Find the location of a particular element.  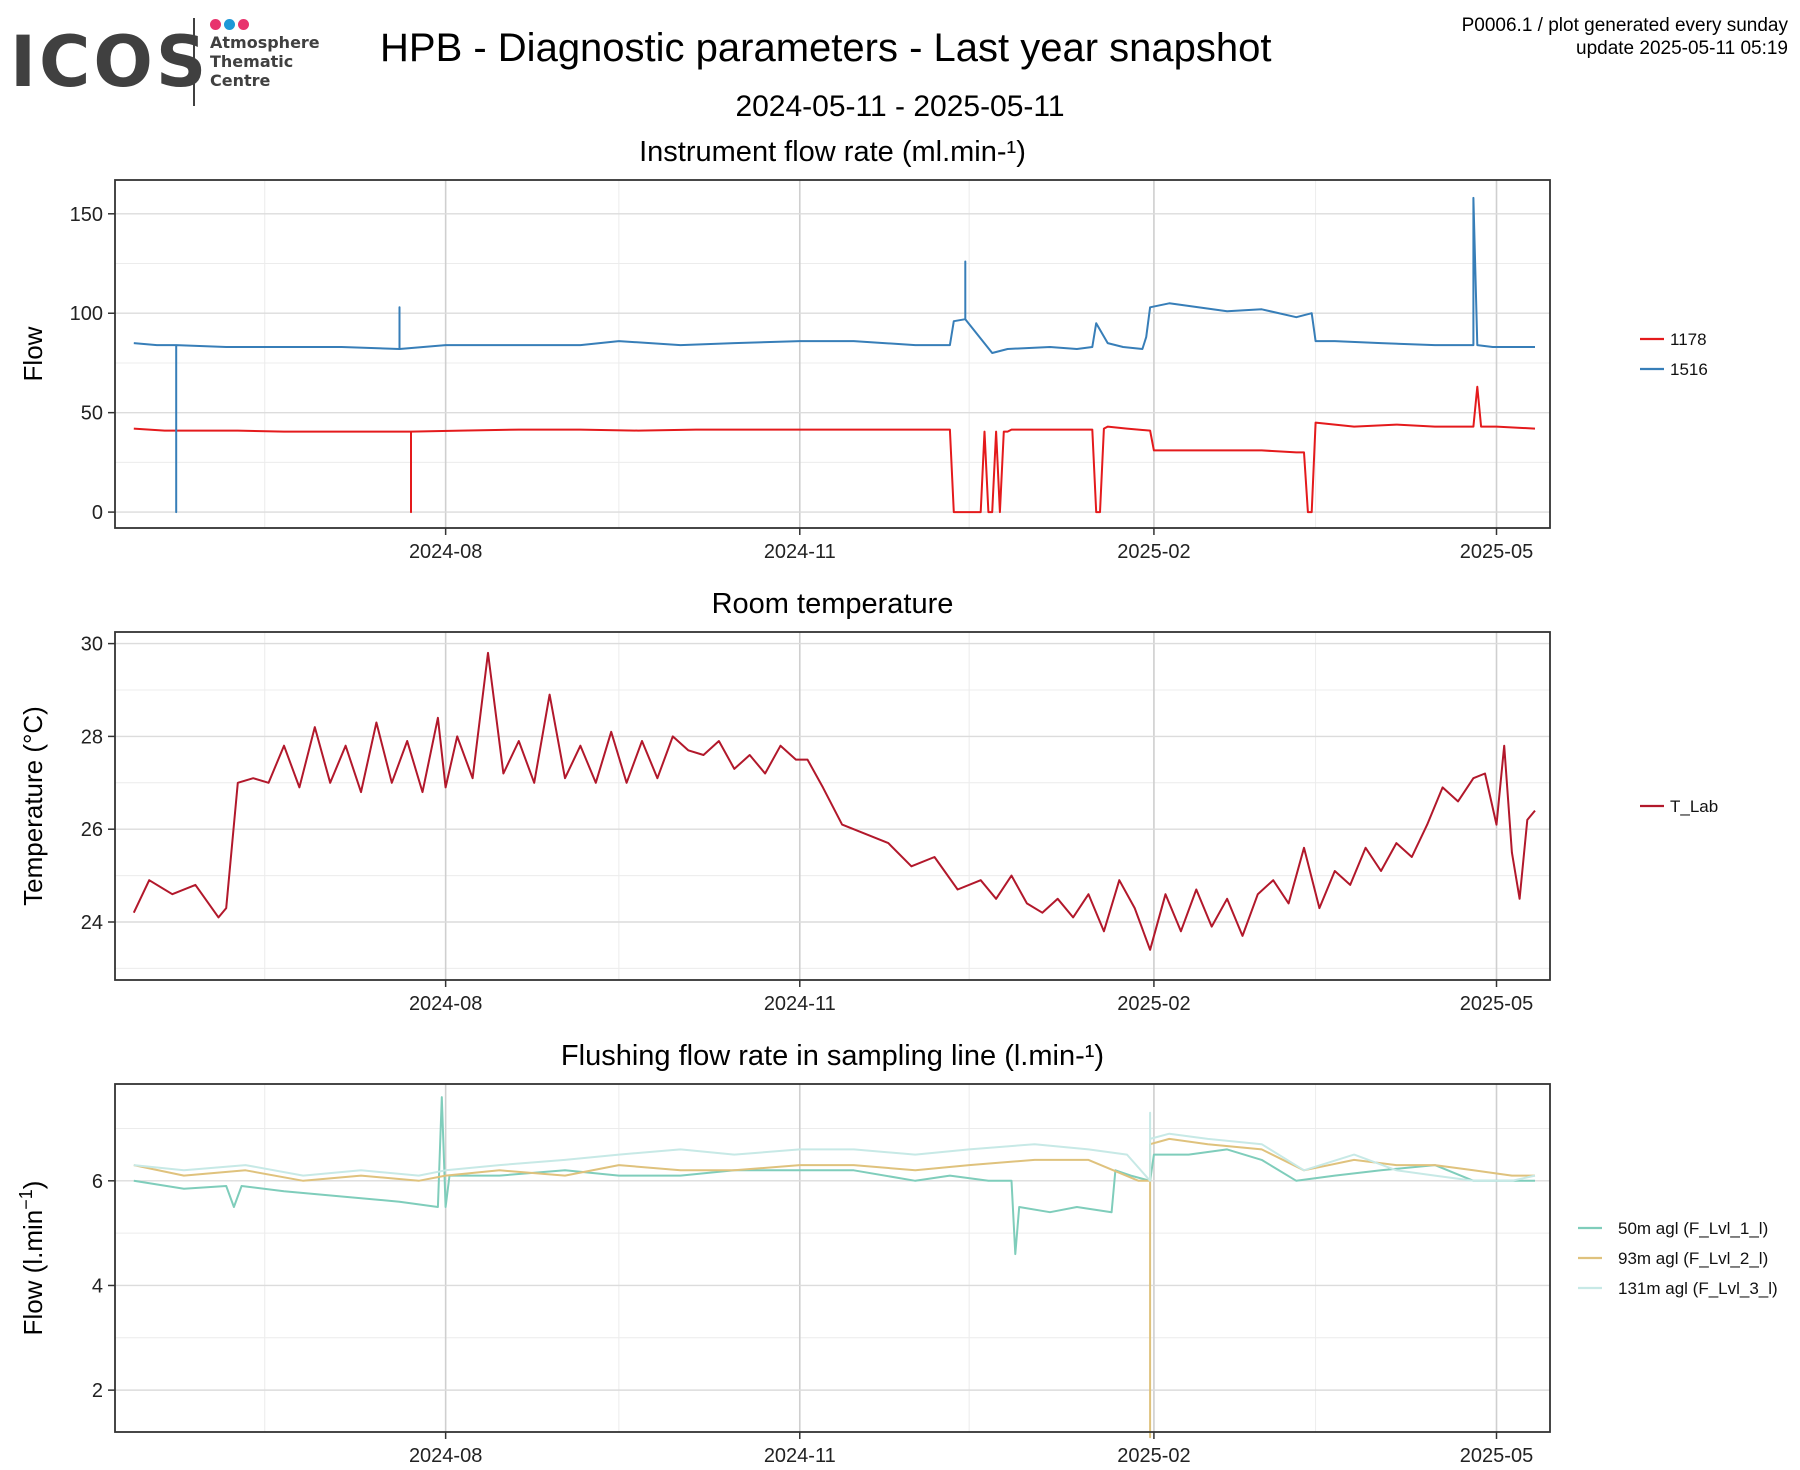

y-tick-label: 0 is located at coordinates (97, 513).